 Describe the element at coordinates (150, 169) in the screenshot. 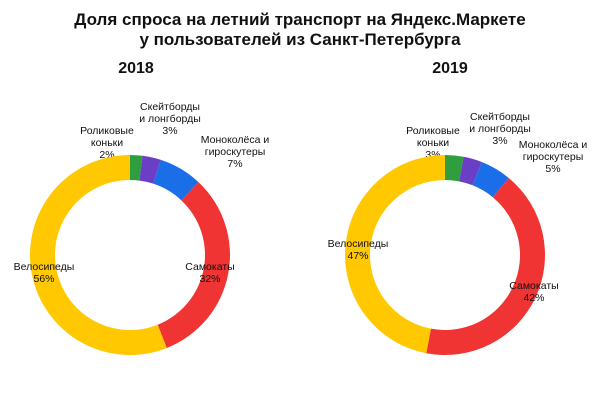

I see `donut-2018-slice-skate` at that location.